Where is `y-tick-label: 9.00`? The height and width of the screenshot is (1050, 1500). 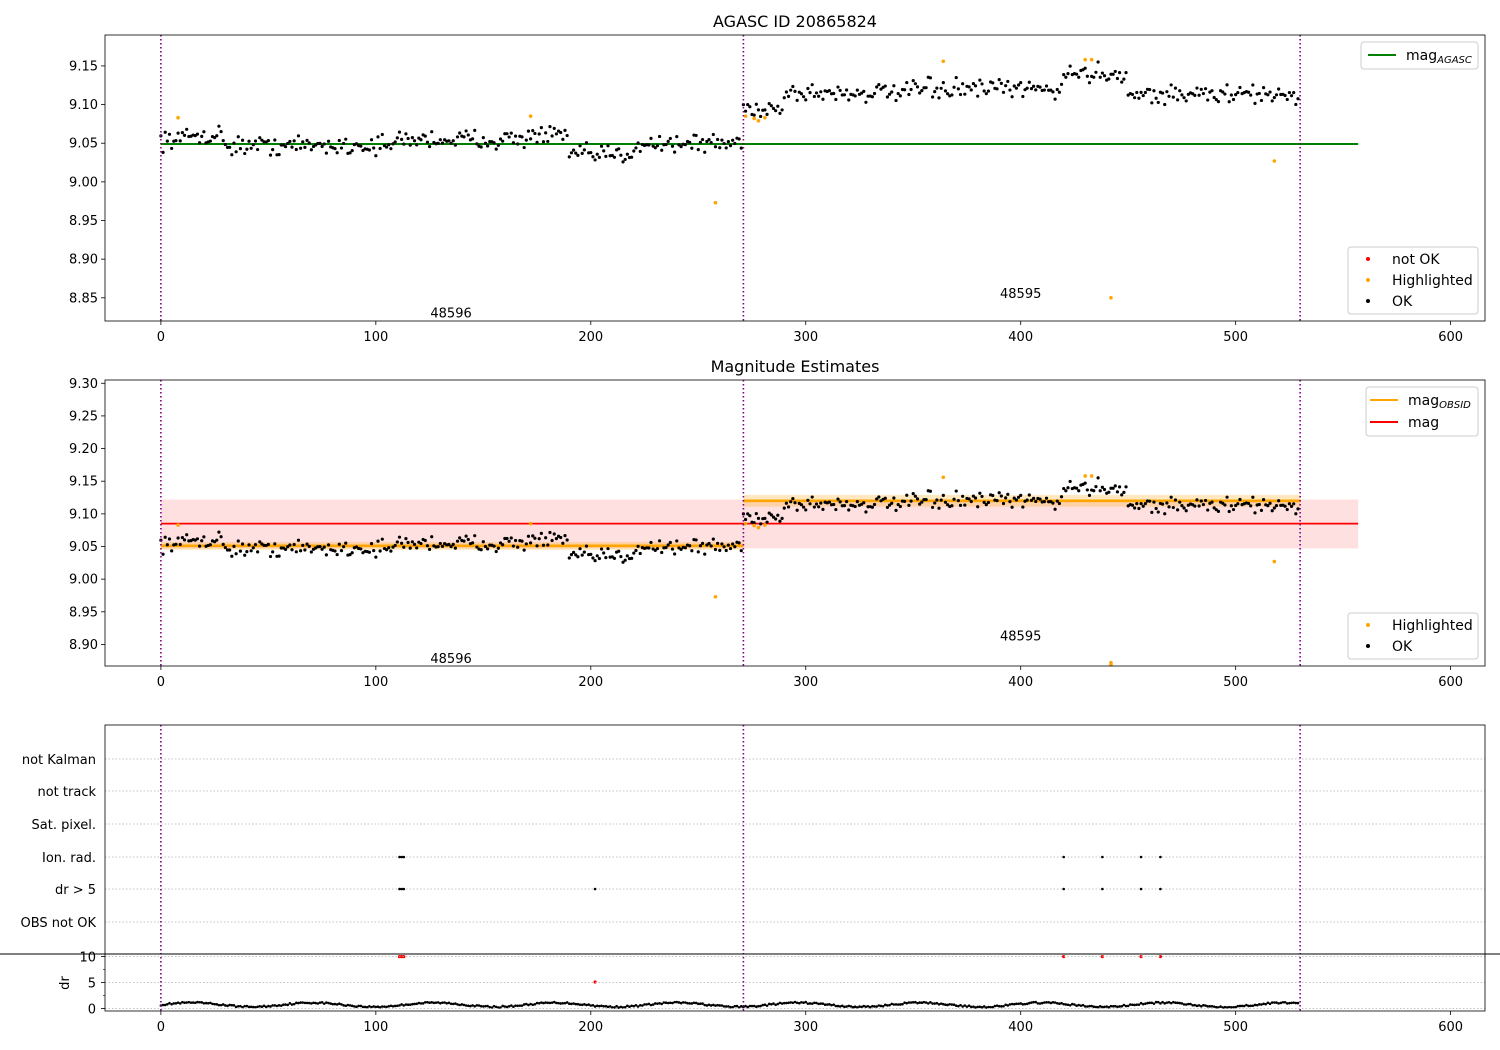
y-tick-label: 9.00 is located at coordinates (83, 182).